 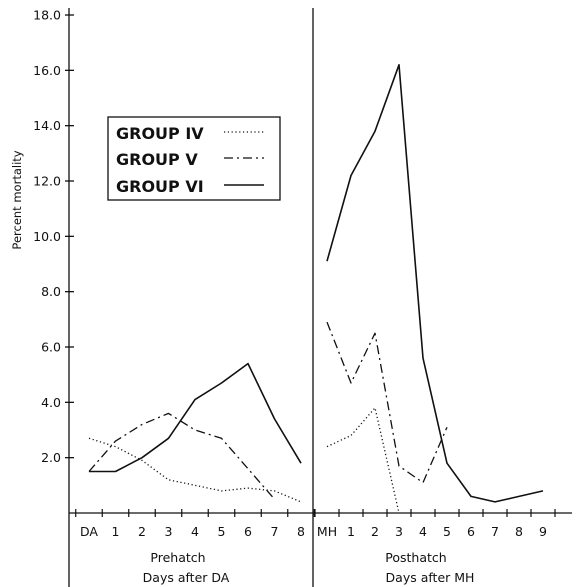 What do you see at coordinates (51, 402) in the screenshot?
I see `y-tick-label: 4.0` at bounding box center [51, 402].